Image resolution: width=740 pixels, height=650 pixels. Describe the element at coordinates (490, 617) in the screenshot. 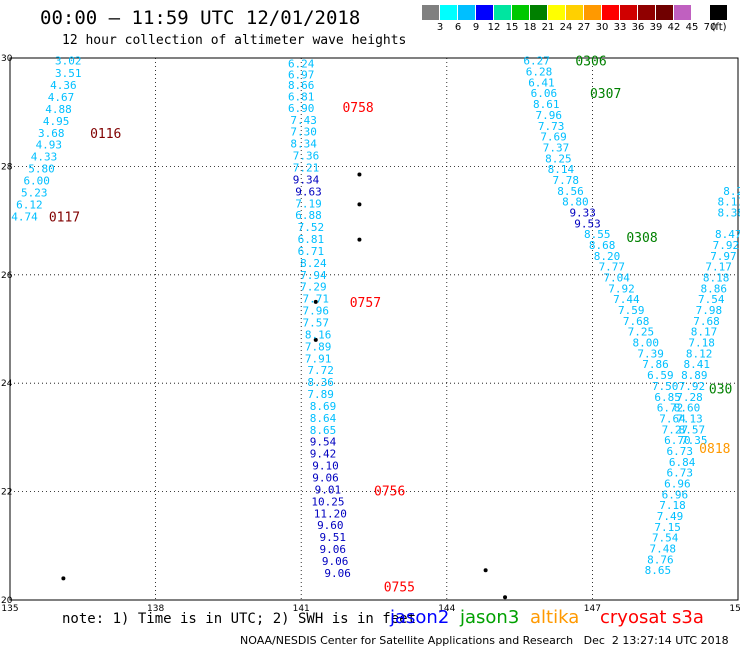

I see `legend-jason3: jason3` at that location.